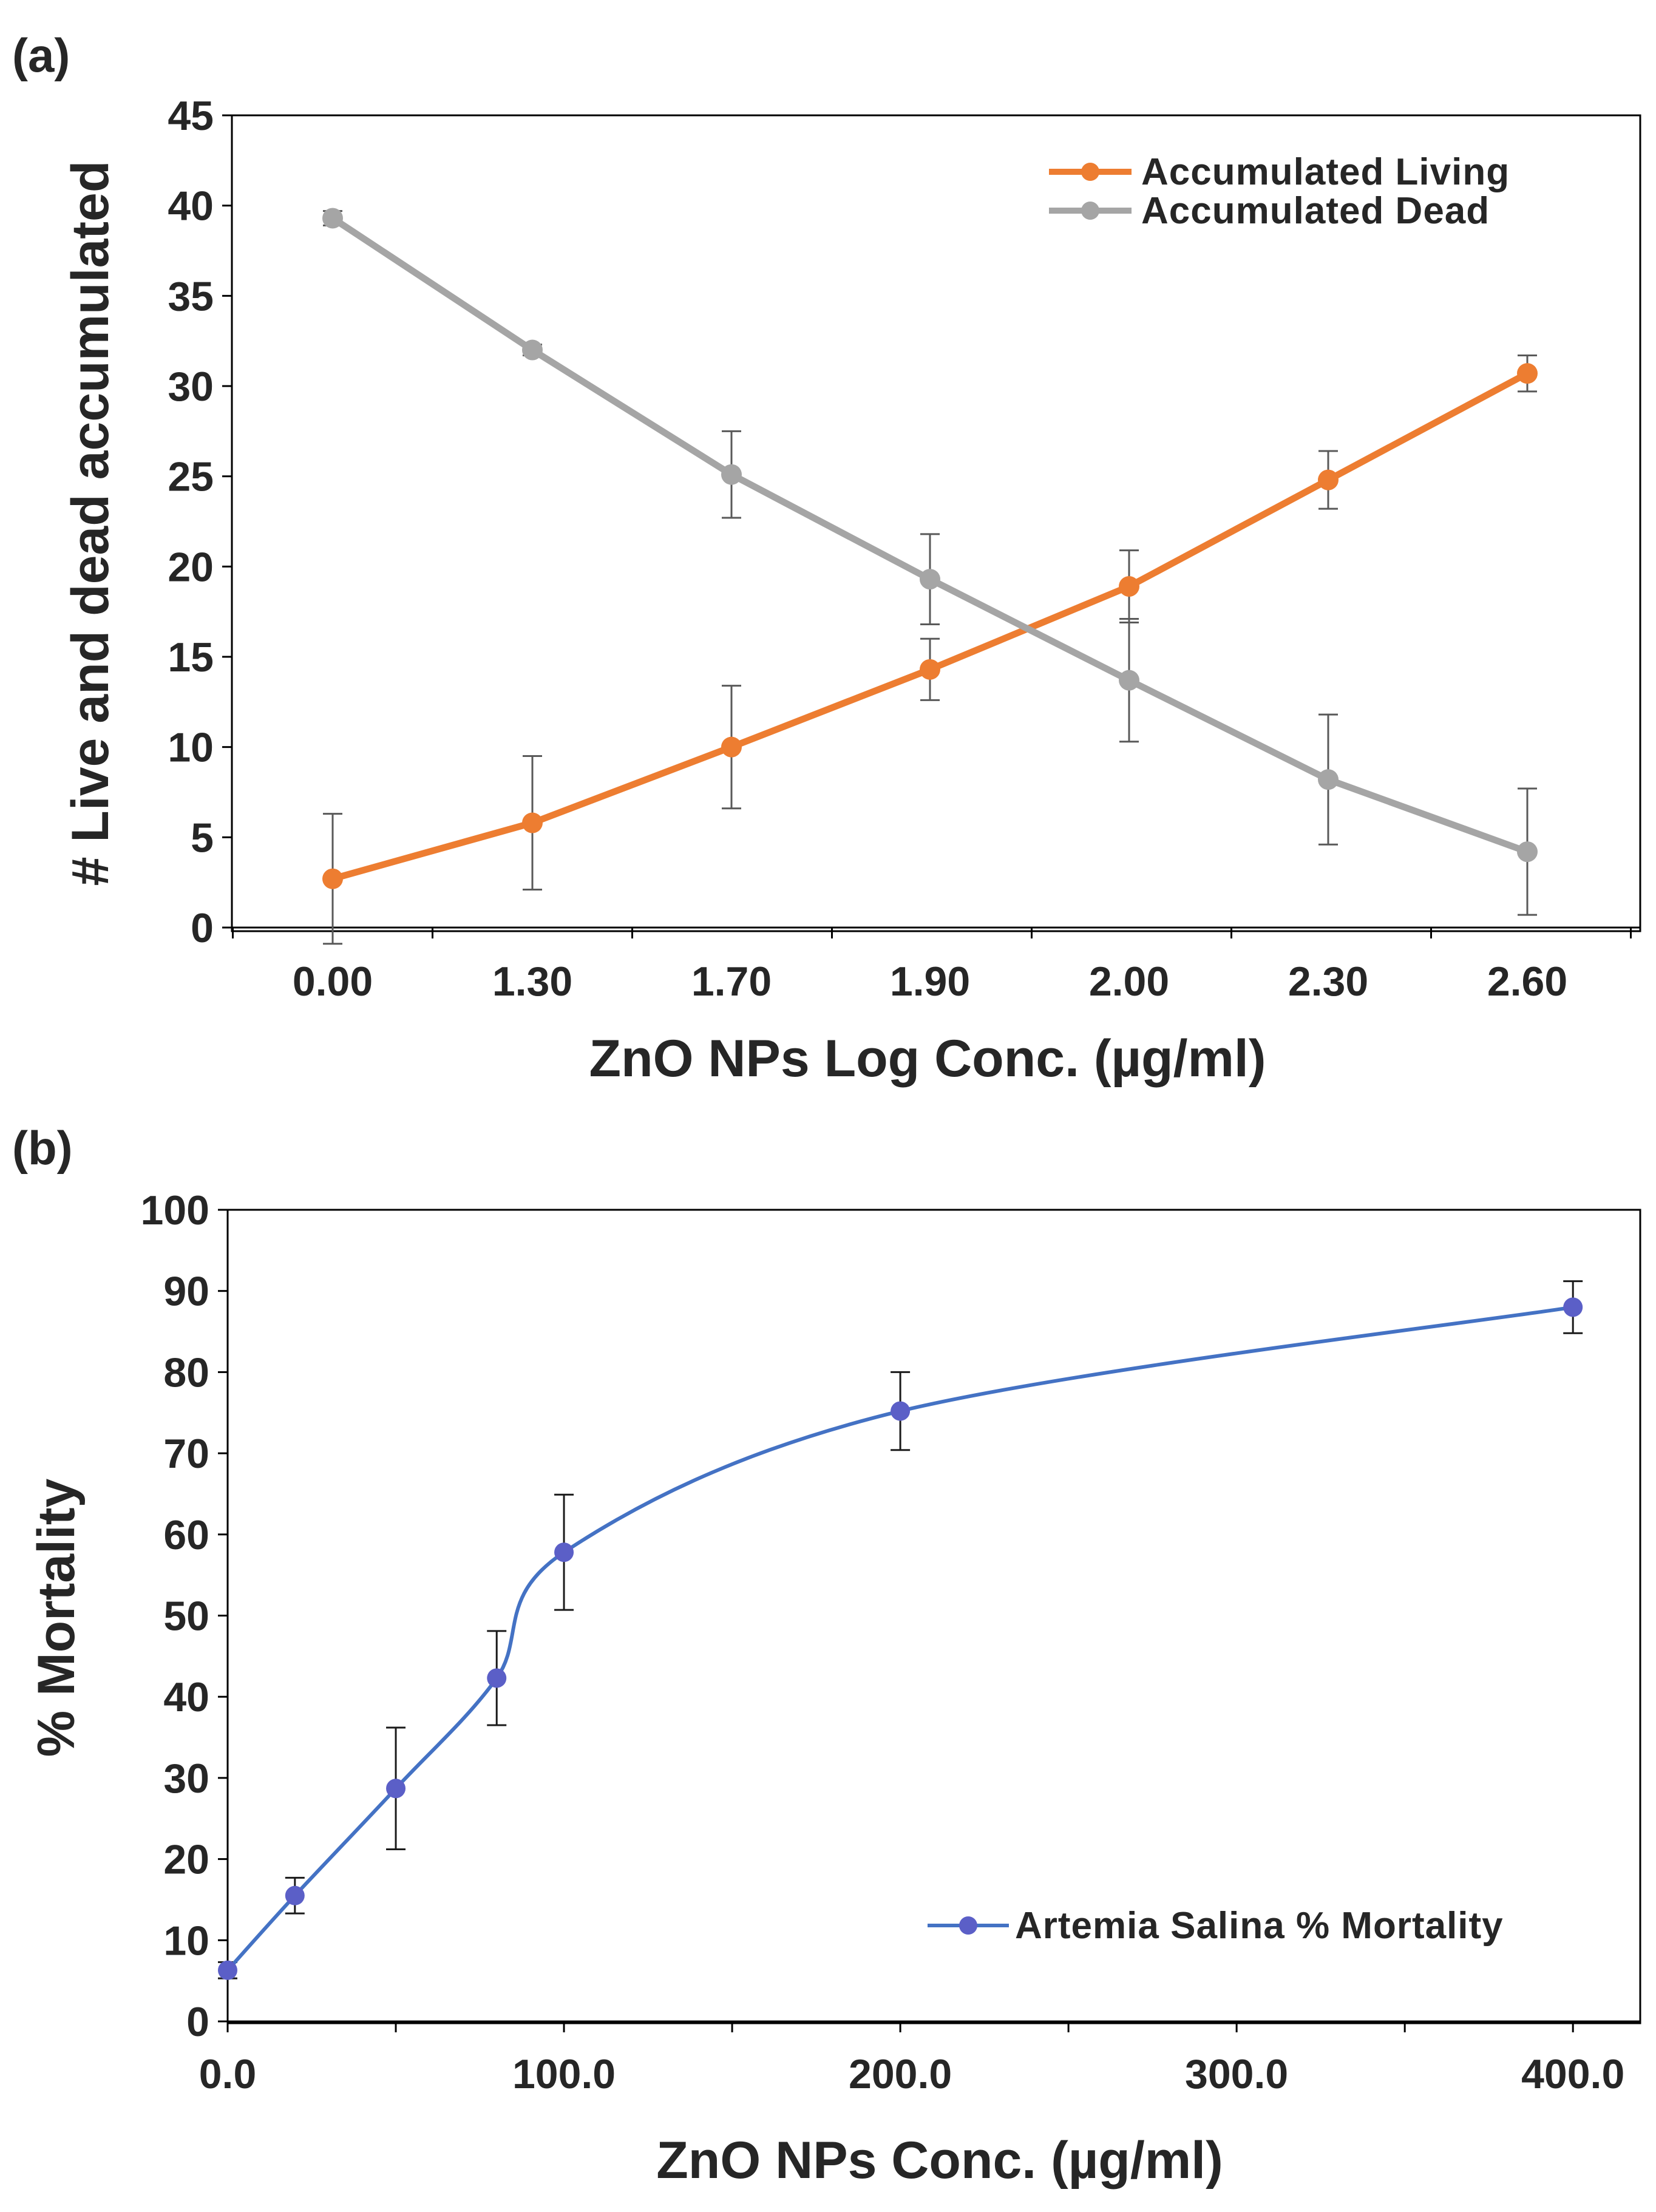 The height and width of the screenshot is (2212, 1656). What do you see at coordinates (90, 523) in the screenshot?
I see `panel-a-y-axis-title: # Live and dead accumulated` at bounding box center [90, 523].